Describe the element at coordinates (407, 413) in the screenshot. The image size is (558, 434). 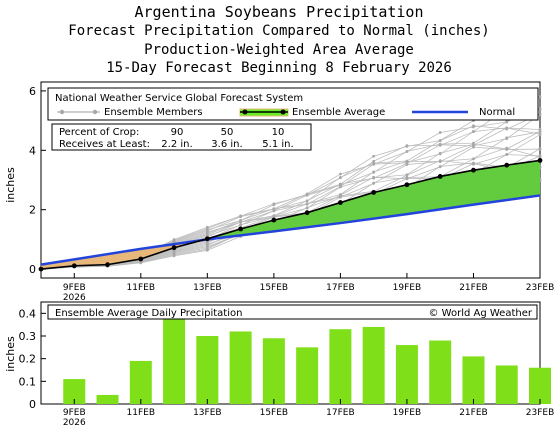
I see `bottom-x-tick-label: 19FEB` at that location.